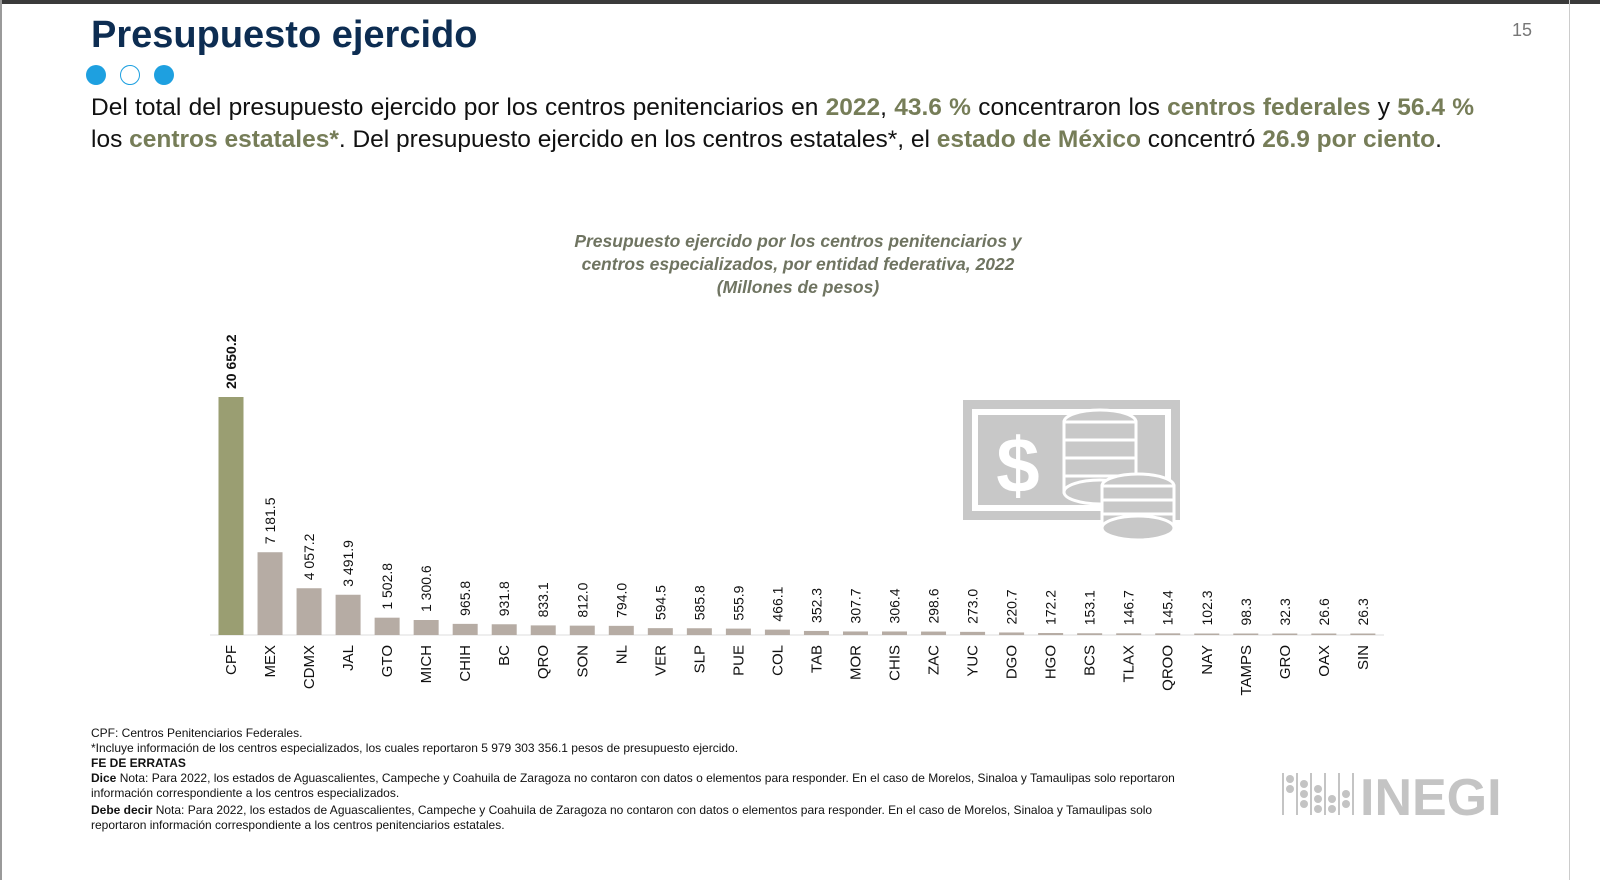 The height and width of the screenshot is (880, 1600). I want to click on bar-chih, so click(465, 629).